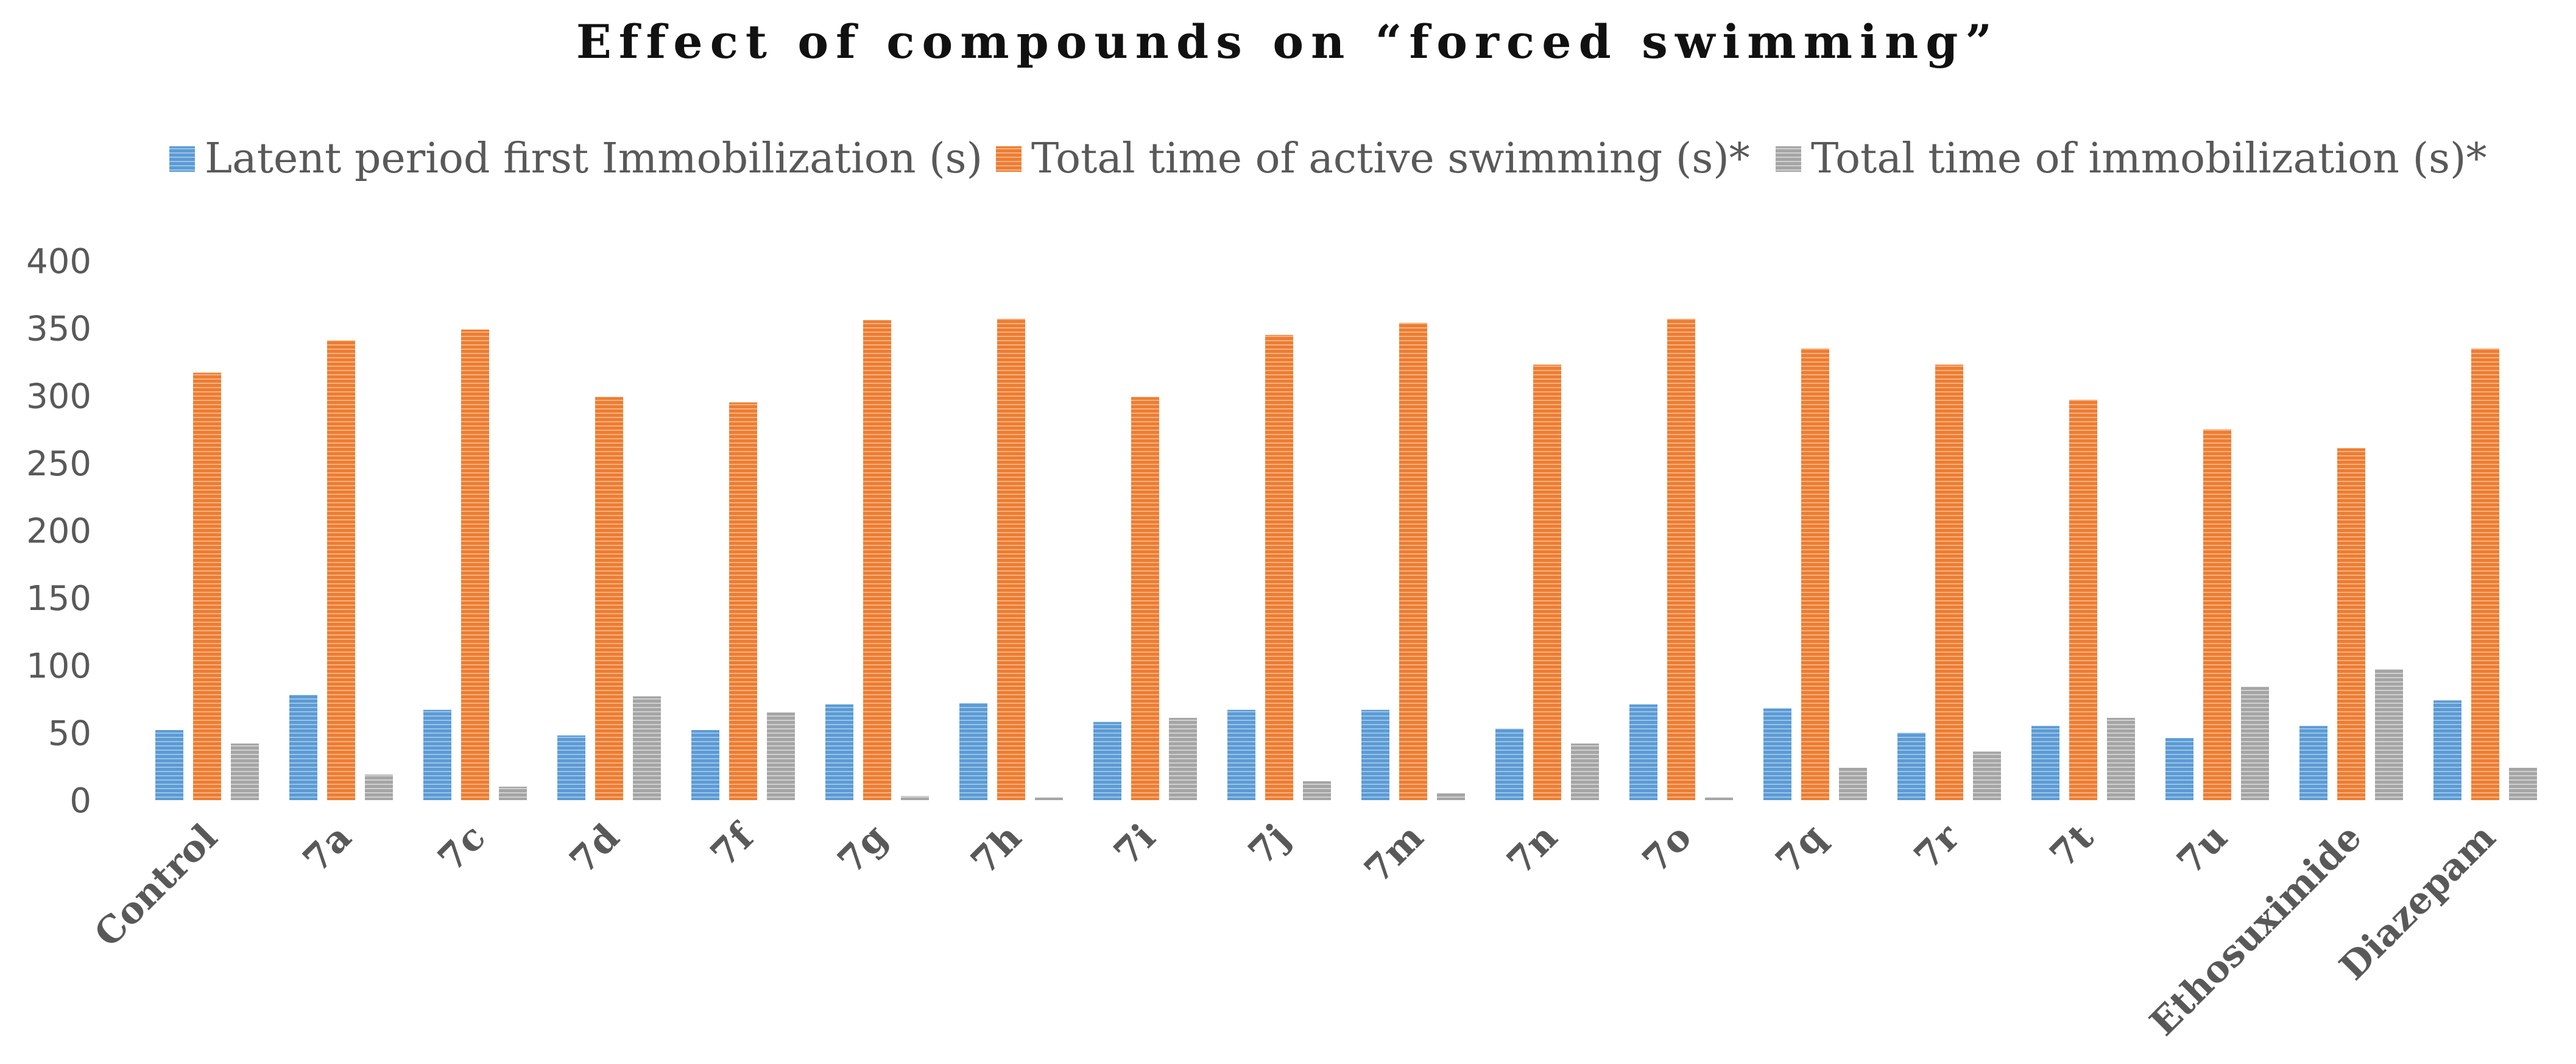 This screenshot has width=2576, height=1064. I want to click on y-tick-label-0: 0, so click(80, 801).